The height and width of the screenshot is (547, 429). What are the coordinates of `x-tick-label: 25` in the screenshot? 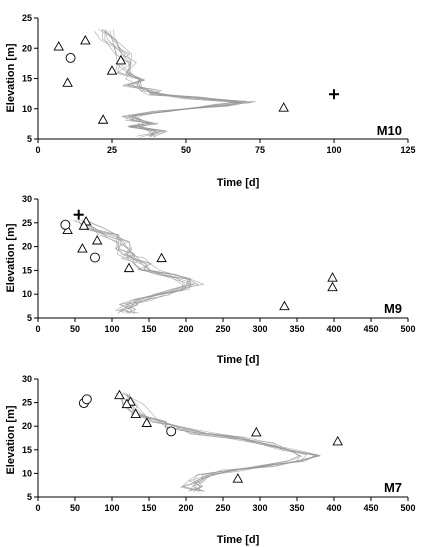 It's located at (112, 150).